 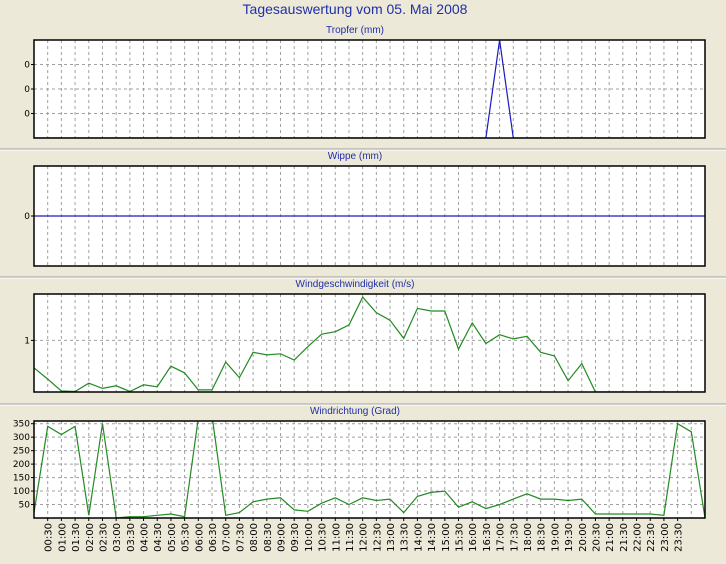 I want to click on x-tick-label: 19:30, so click(x=569, y=537).